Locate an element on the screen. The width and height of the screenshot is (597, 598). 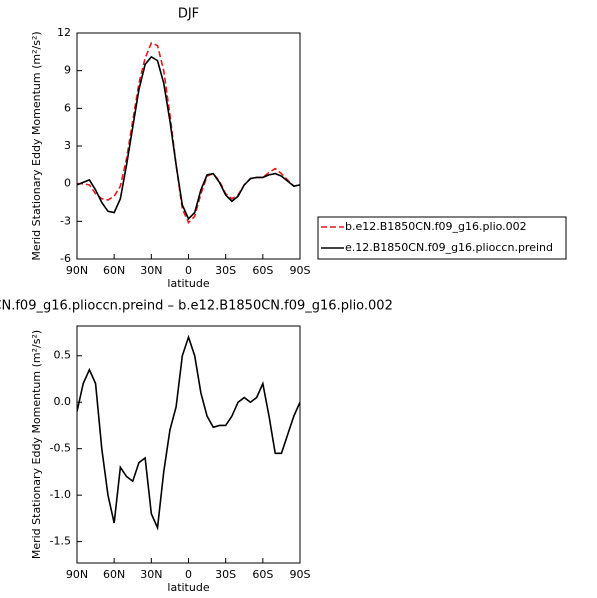
y-tick-label: 3 is located at coordinates (67, 145).